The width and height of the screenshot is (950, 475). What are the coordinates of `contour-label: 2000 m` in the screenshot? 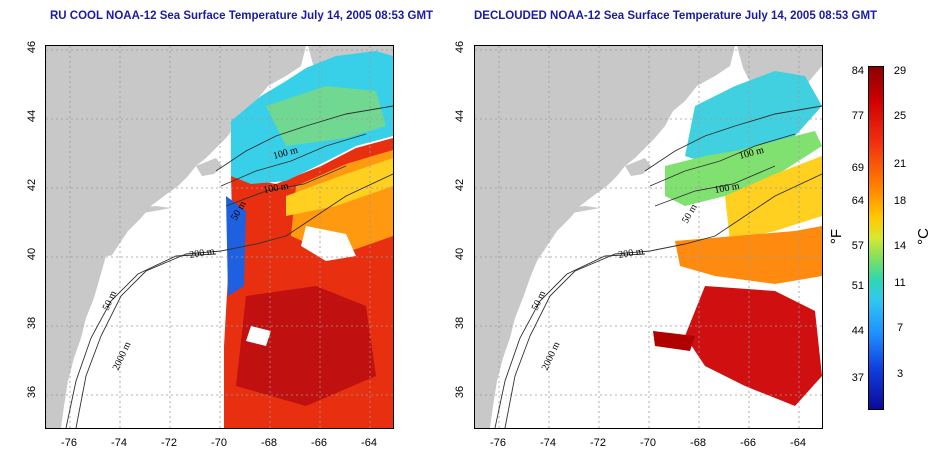 It's located at (551, 356).